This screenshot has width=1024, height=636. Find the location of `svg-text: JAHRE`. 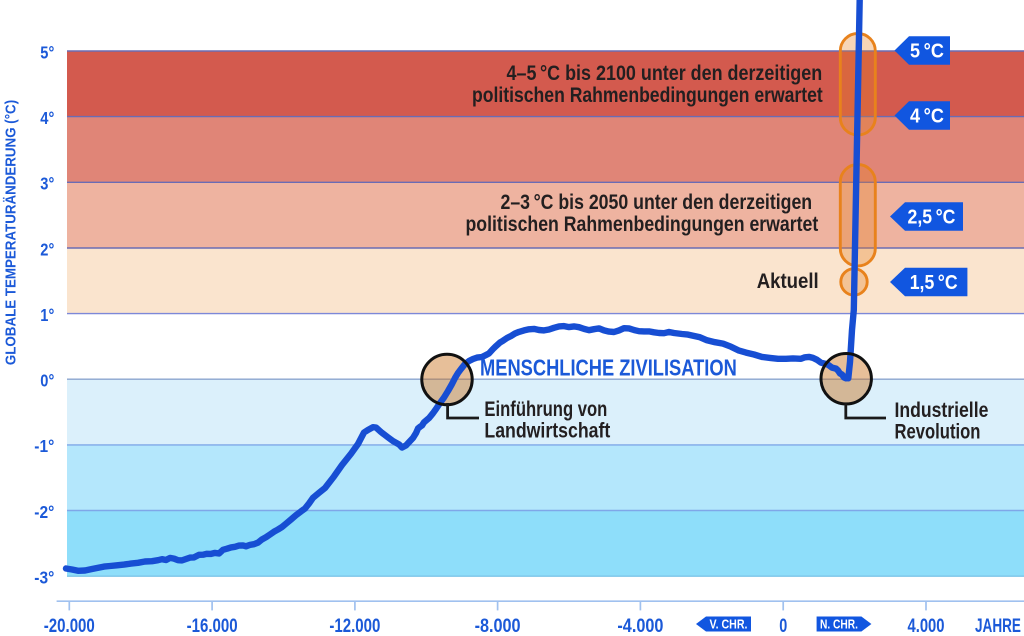

svg-text: JAHRE is located at coordinates (998, 626).